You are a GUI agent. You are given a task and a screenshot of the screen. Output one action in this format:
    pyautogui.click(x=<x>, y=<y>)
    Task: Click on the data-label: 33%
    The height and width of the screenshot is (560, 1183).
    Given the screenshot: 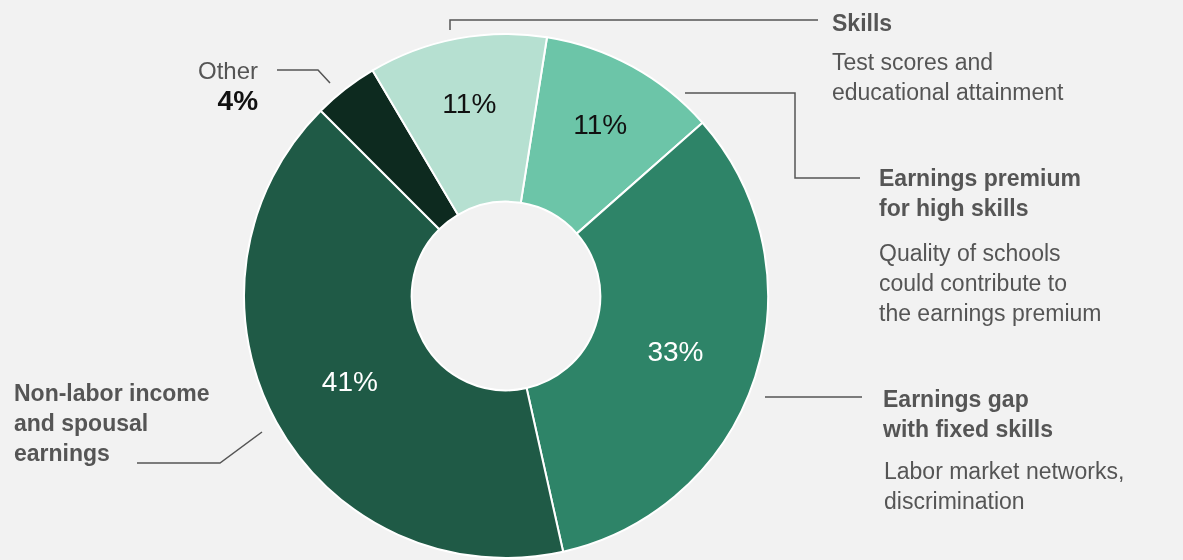 What is the action you would take?
    pyautogui.click(x=675, y=351)
    